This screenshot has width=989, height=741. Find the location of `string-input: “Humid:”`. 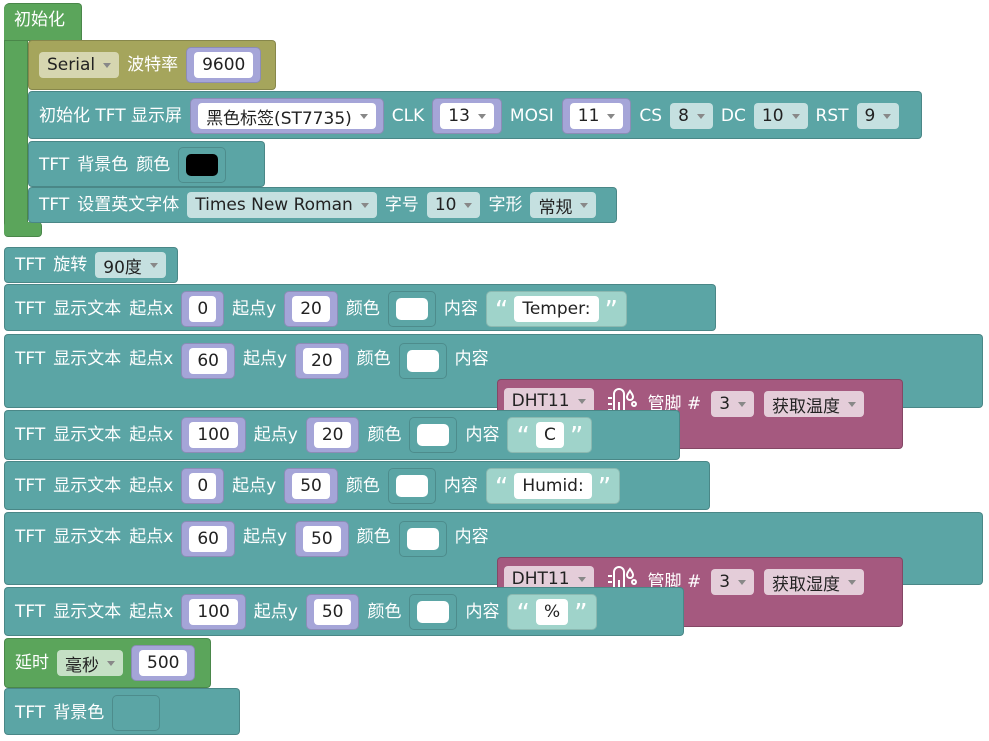

string-input: “Humid:” is located at coordinates (553, 486).